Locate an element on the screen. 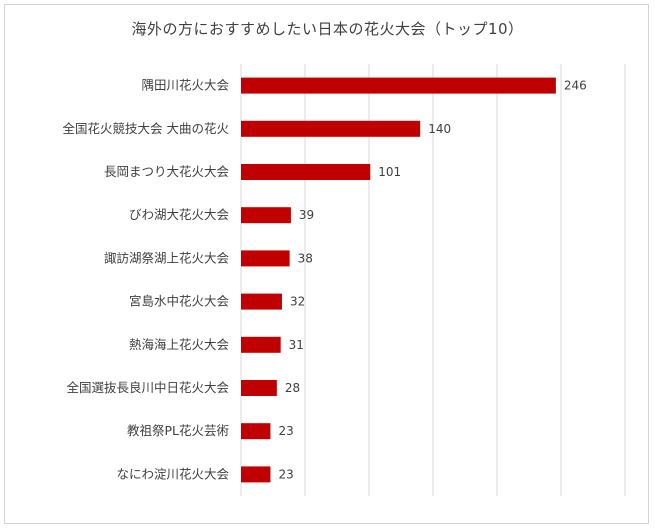 The width and height of the screenshot is (655, 530). value-label: 38 is located at coordinates (305, 258).